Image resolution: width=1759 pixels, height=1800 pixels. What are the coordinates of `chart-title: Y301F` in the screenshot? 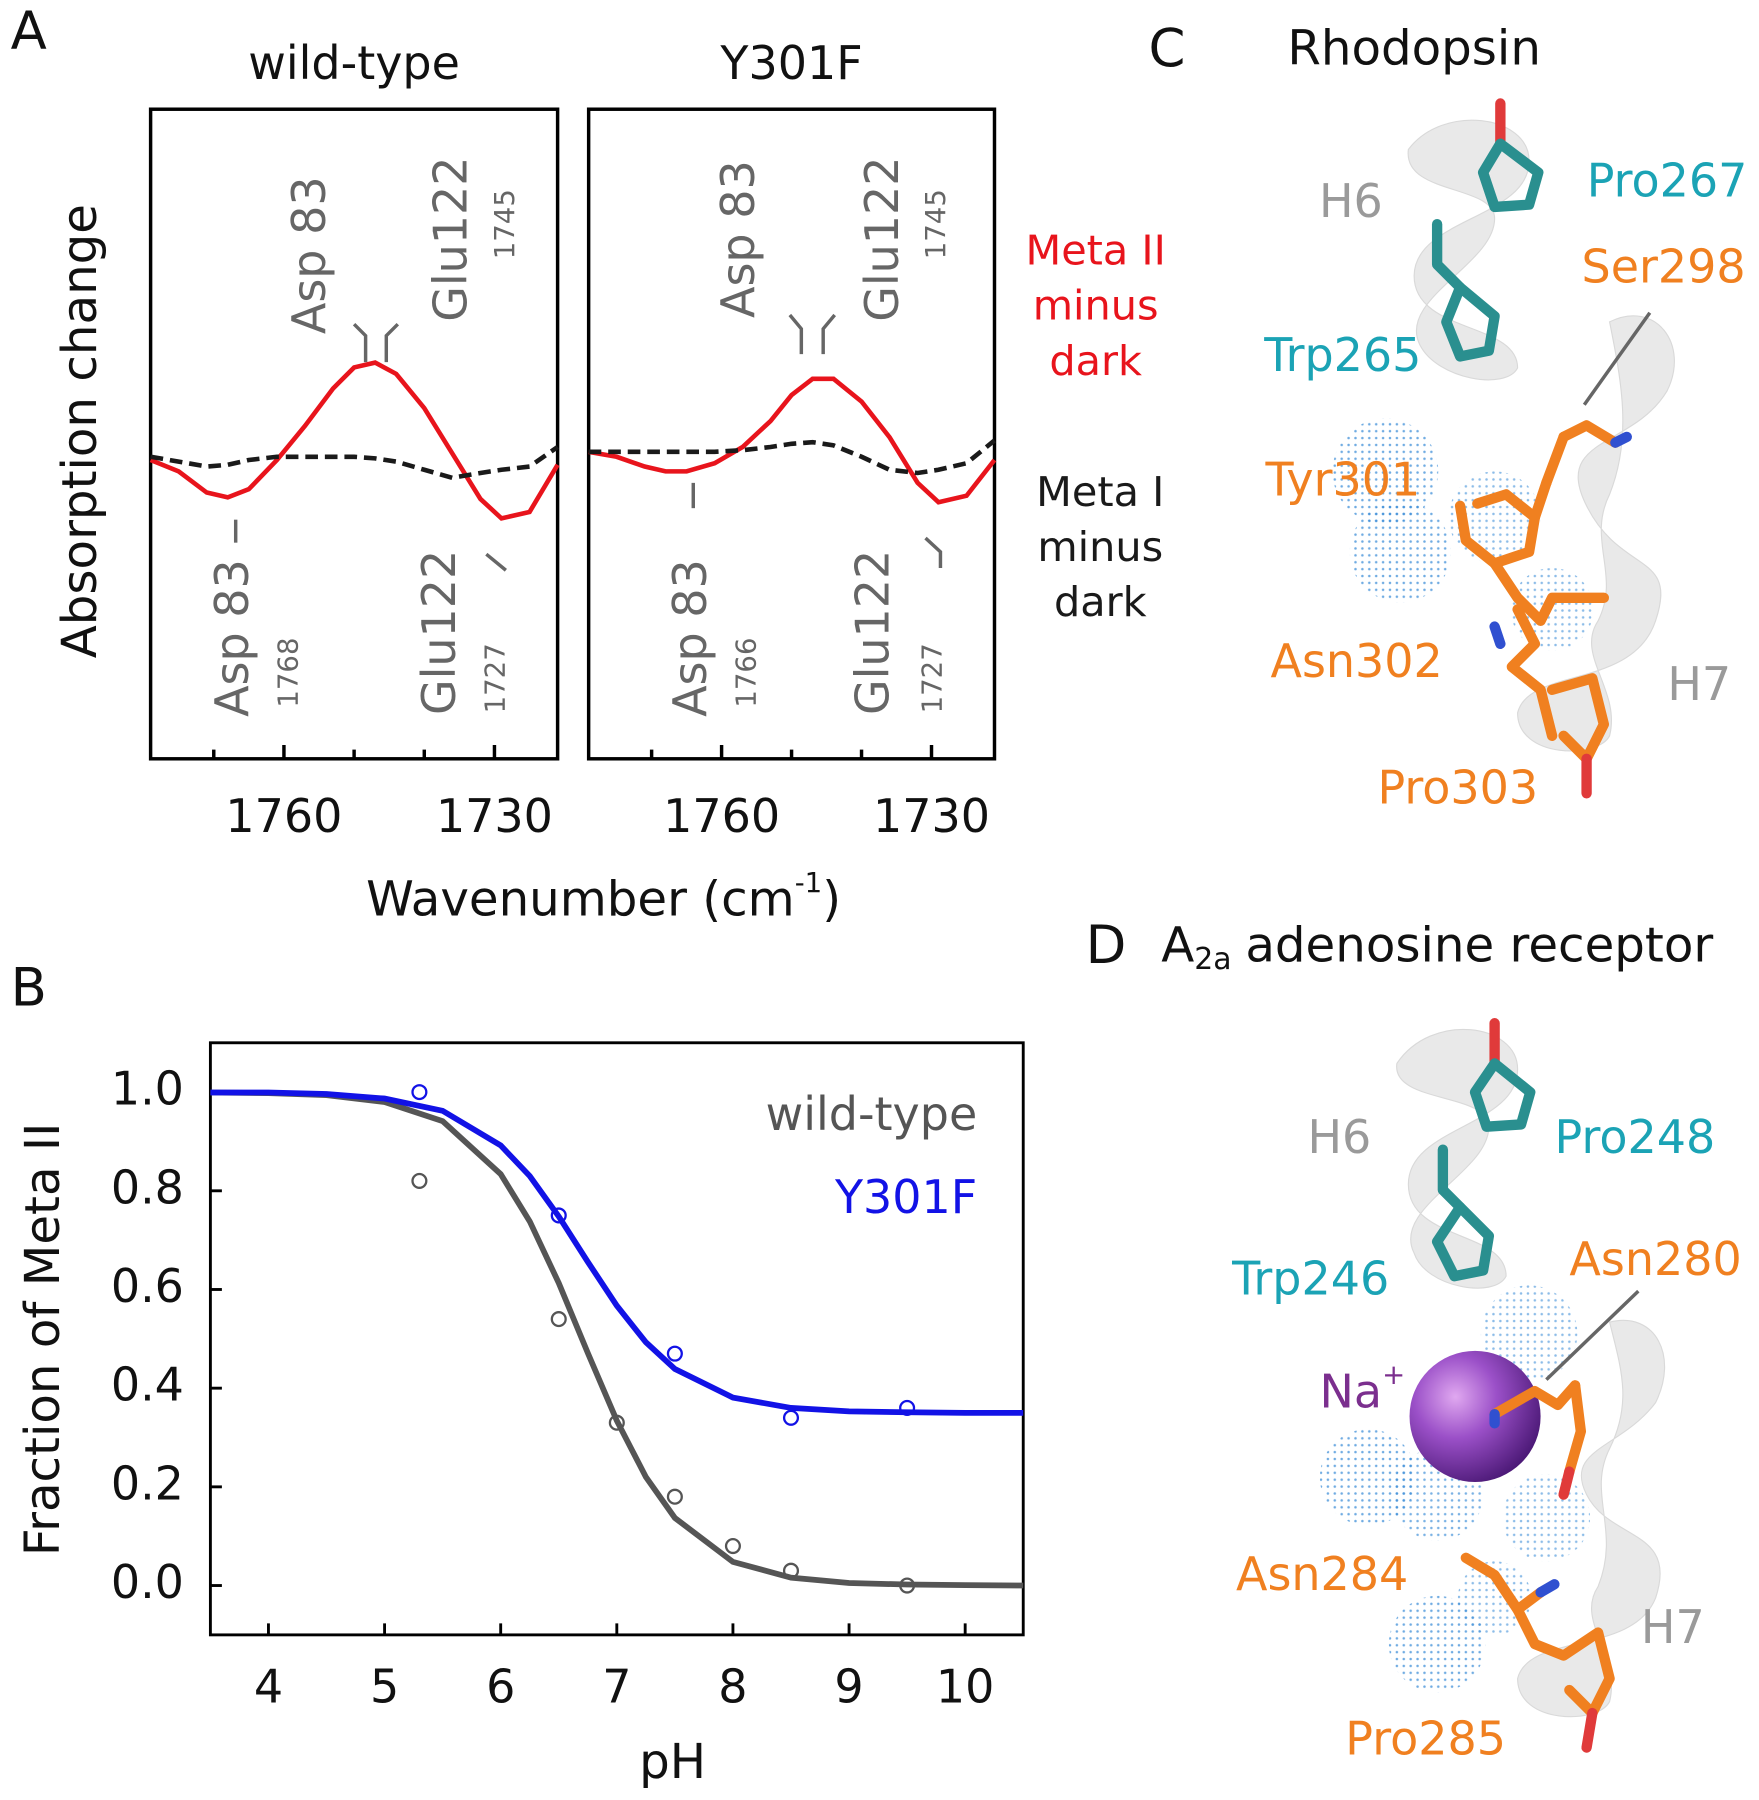 It's located at (790, 63).